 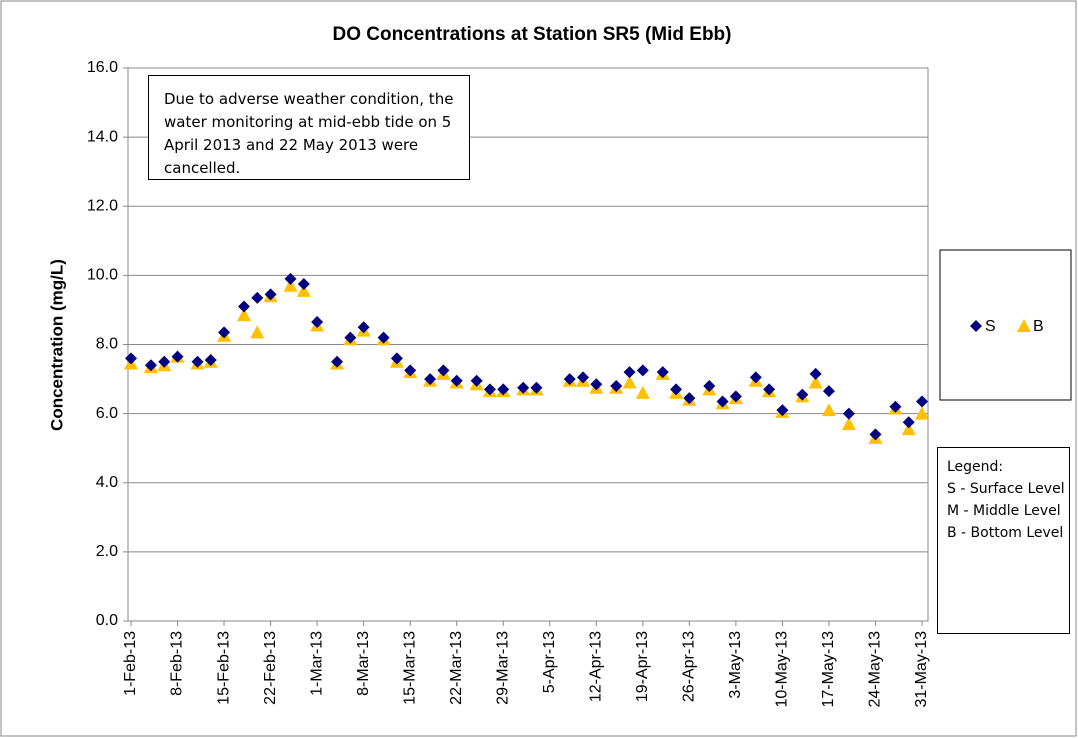 I want to click on x-tick-label: 17-May-13, so click(x=828, y=669).